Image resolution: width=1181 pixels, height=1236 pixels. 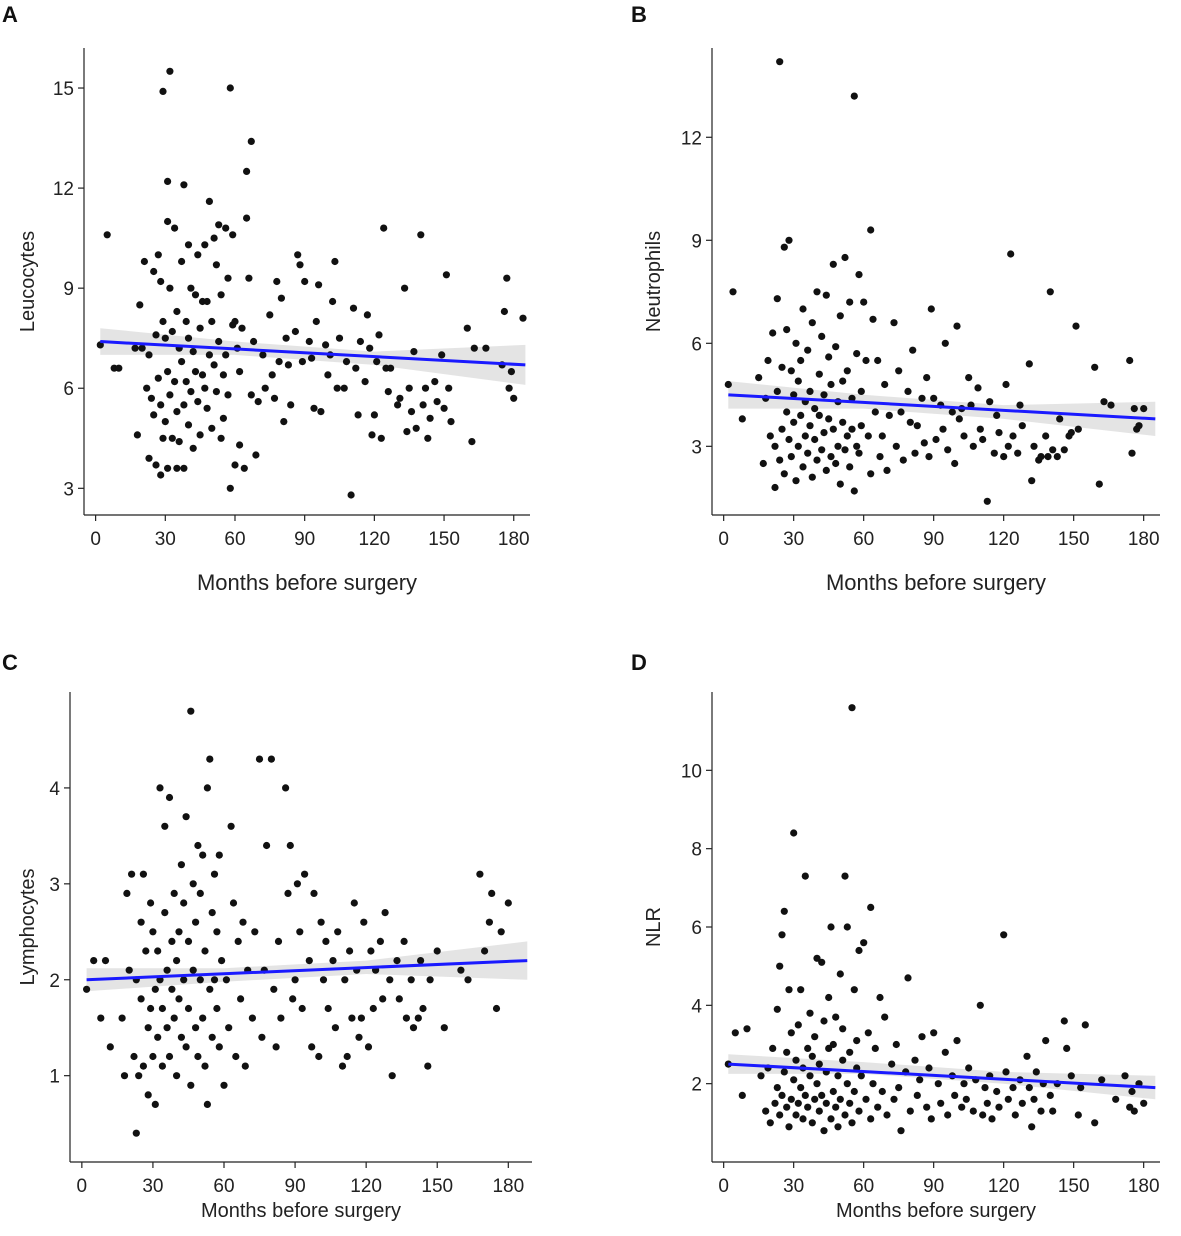 I want to click on y-tick-label: 9, so click(x=68, y=289).